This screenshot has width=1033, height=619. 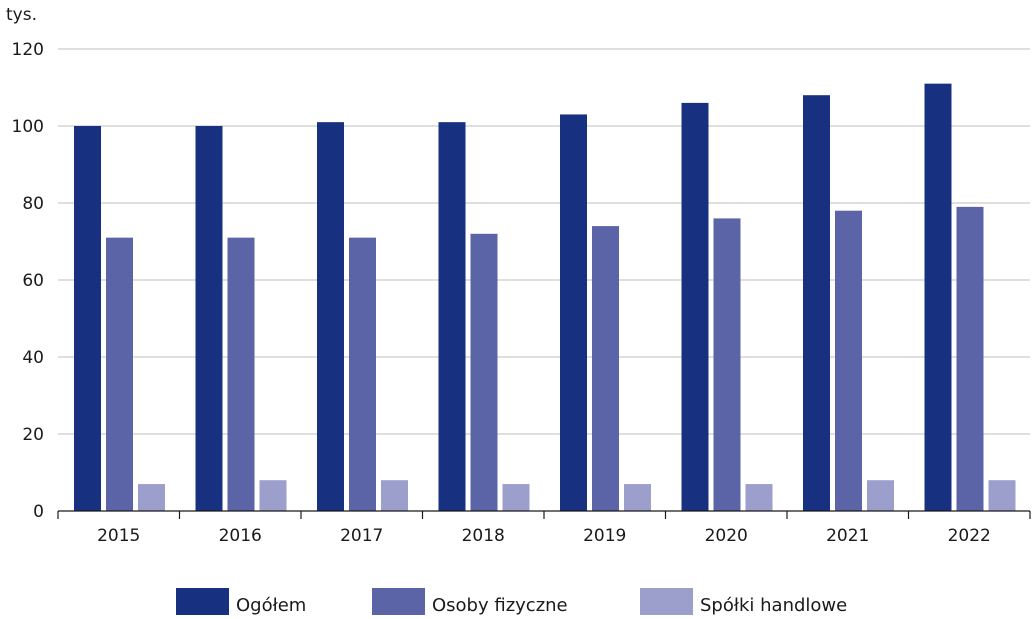 I want to click on bar-ogółem-2018, so click(x=452, y=317).